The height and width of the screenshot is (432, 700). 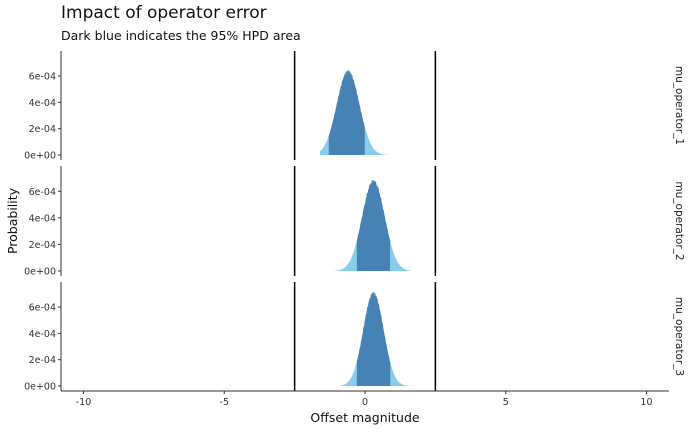 What do you see at coordinates (181, 35) in the screenshot?
I see `chart-subtitle: Dark blue indicates the 95% HPD area` at bounding box center [181, 35].